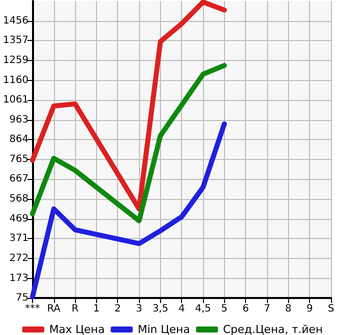 This screenshot has width=345, height=335. I want to click on y-tick-label: 568, so click(18, 199).